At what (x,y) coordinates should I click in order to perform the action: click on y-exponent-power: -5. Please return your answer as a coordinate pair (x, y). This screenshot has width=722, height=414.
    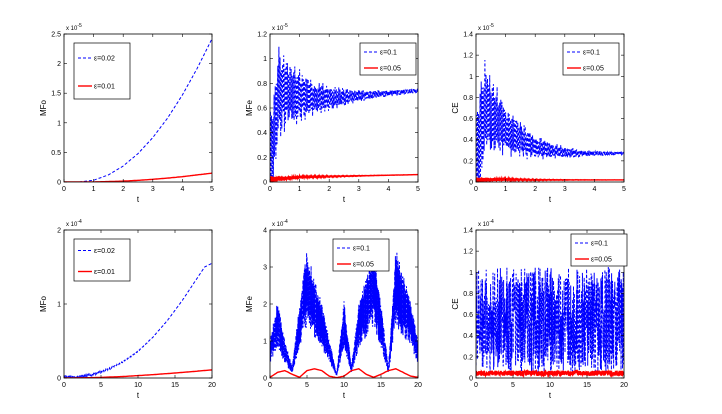
    Looking at the image, I should click on (79, 26).